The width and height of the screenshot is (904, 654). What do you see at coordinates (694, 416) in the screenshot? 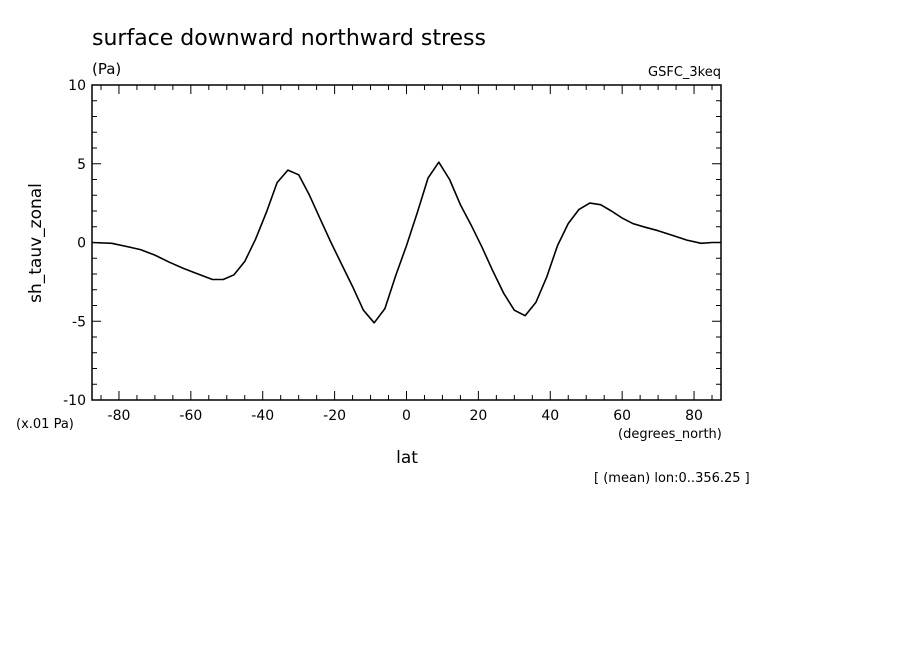
I see `x-tick-label: 80` at bounding box center [694, 416].